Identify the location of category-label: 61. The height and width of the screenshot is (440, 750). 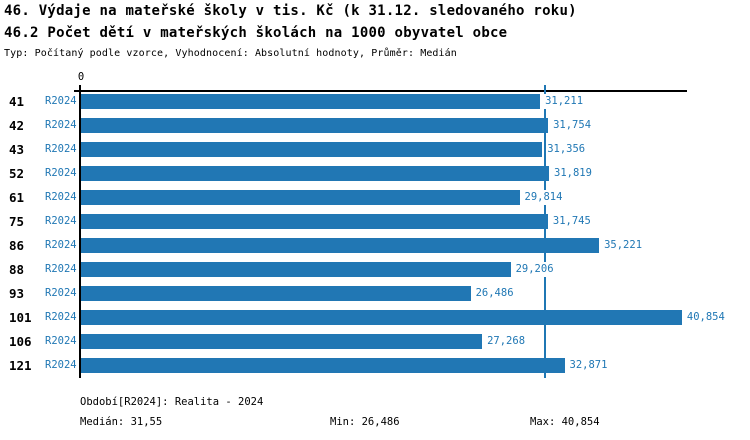
(17, 197).